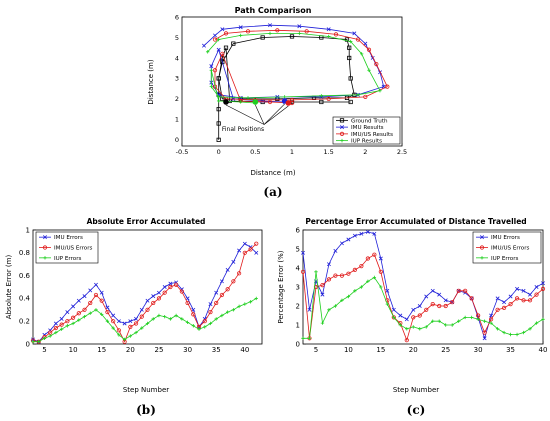  Describe the element at coordinates (130, 350) in the screenshot. I see `chart-b-xtick-label: 20` at that location.